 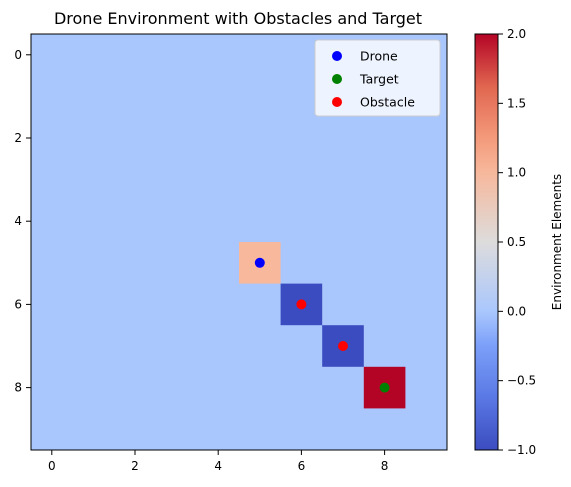 I want to click on legend-marker-target, so click(x=337, y=79).